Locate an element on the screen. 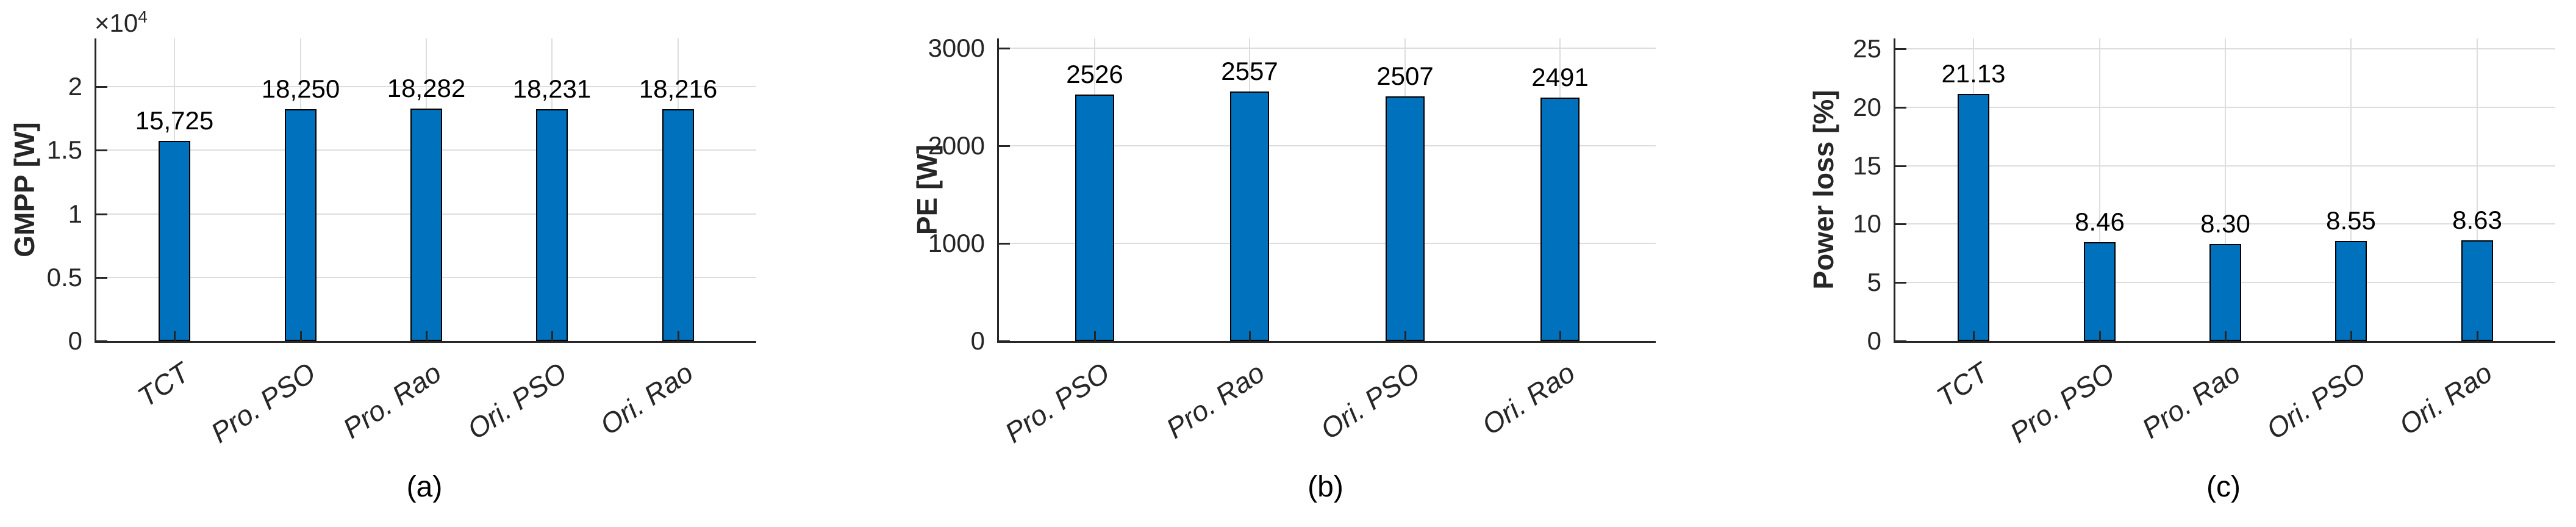 Image resolution: width=2576 pixels, height=527 pixels. bar-value-label: 2557 is located at coordinates (1250, 71).